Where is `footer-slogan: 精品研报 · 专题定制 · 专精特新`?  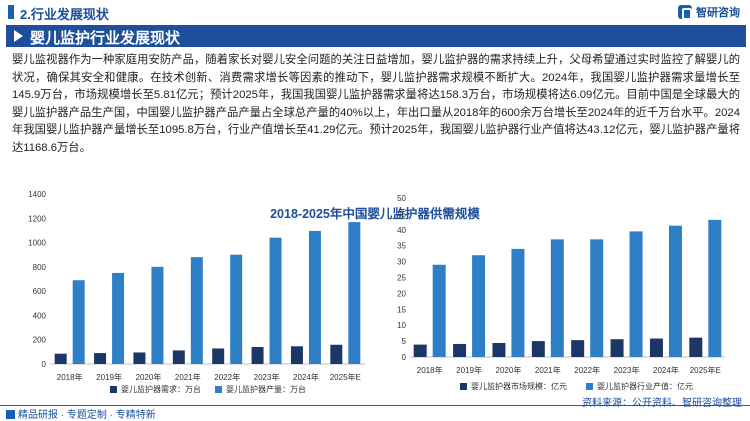
footer-slogan: 精品研报 · 专题定制 · 专精特新 is located at coordinates (81, 413).